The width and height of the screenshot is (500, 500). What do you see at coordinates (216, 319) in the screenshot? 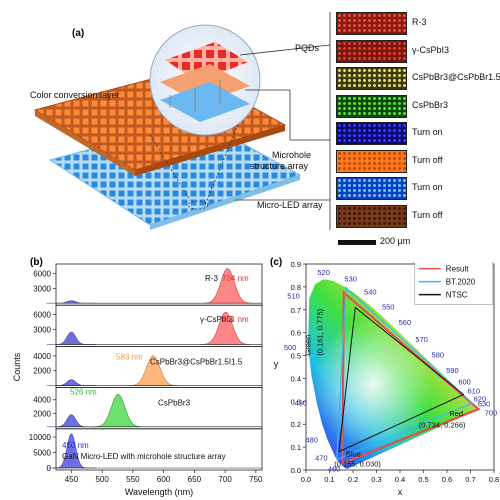
I see `spectrum-label-1: γ-CsPbI3` at bounding box center [216, 319].